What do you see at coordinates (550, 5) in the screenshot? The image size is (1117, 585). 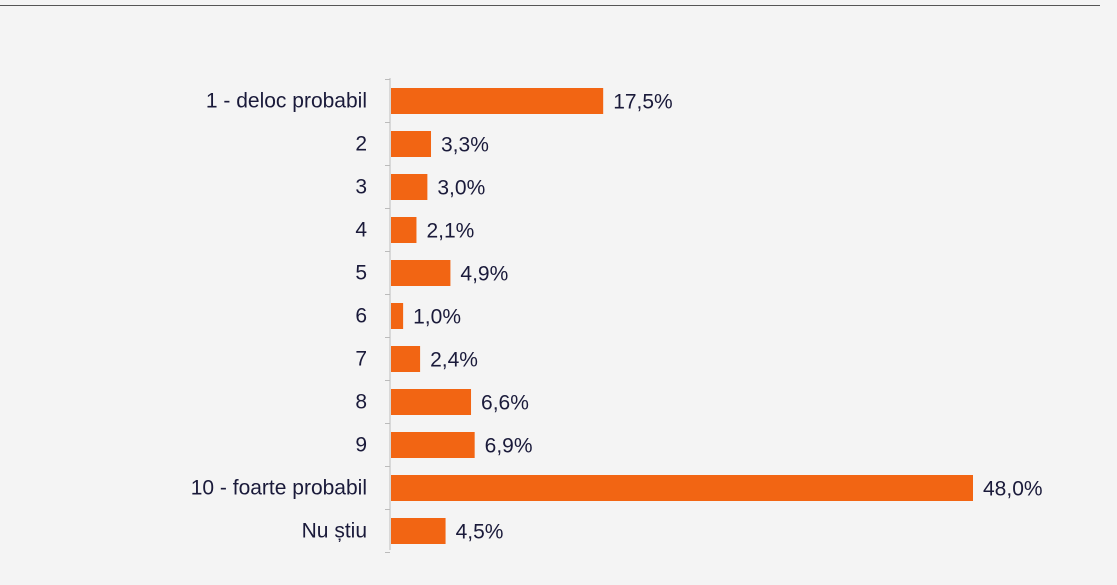 I see `top-divider` at bounding box center [550, 5].